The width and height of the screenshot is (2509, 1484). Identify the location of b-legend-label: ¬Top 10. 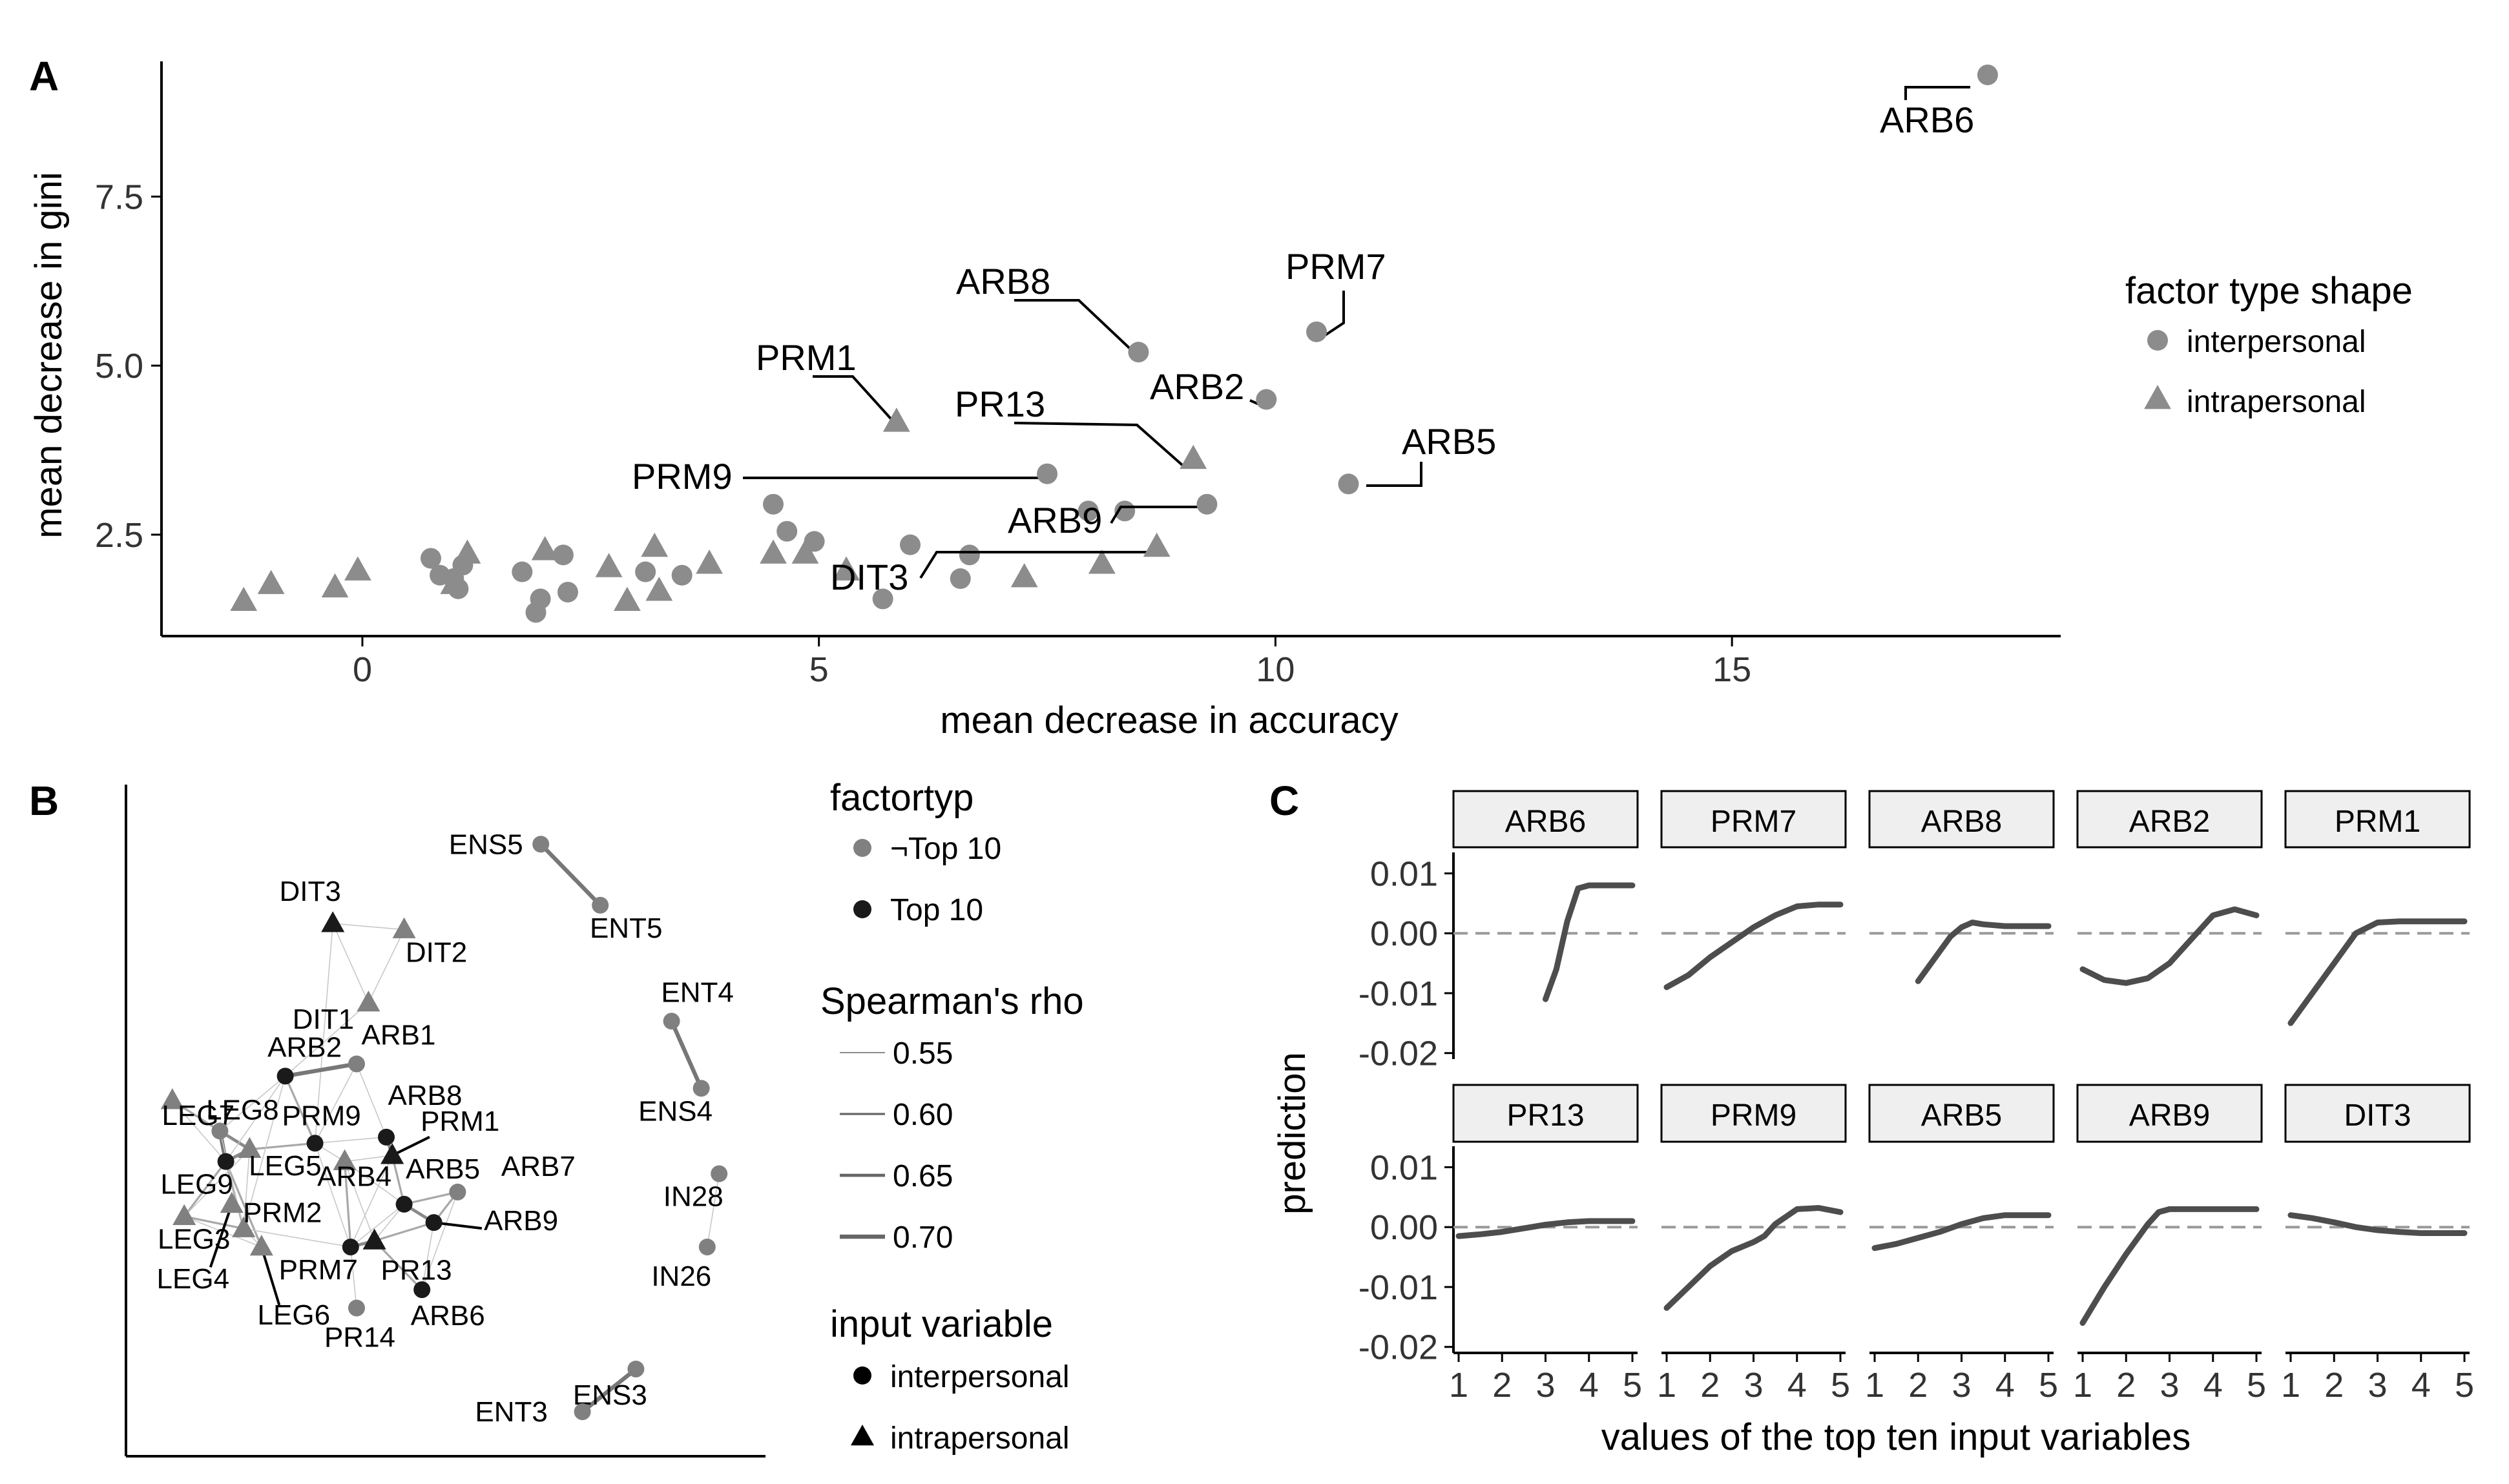
(945, 849).